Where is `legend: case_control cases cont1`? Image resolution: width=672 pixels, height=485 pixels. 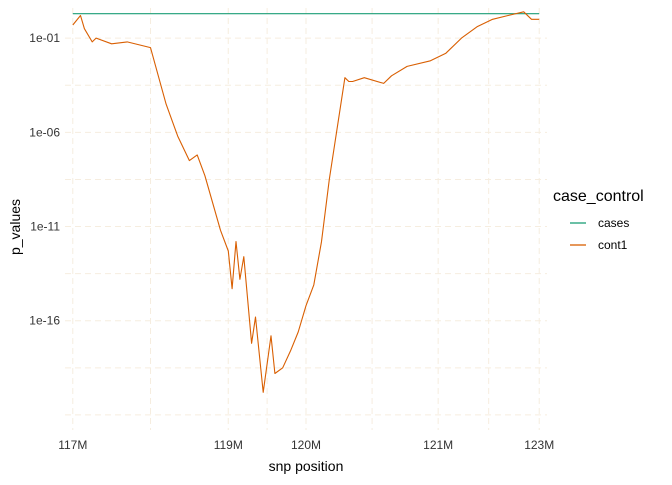
legend: case_control cases cont1 is located at coordinates (598, 220).